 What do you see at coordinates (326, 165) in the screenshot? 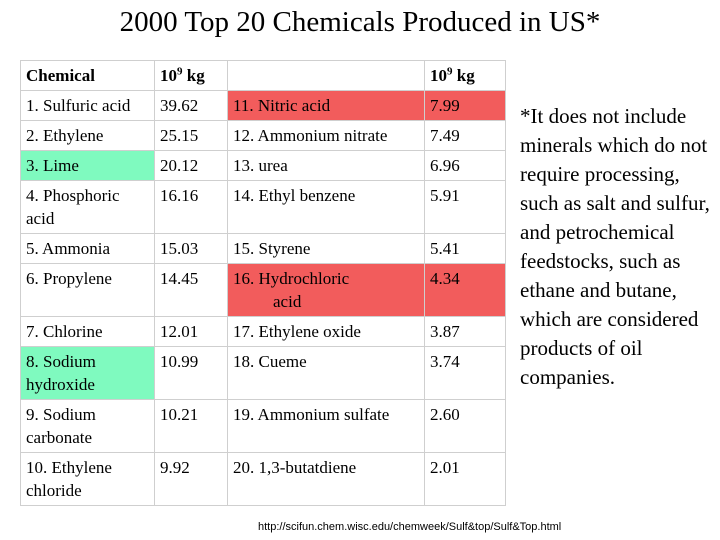
I see `chemical-name: 13. urea` at bounding box center [326, 165].